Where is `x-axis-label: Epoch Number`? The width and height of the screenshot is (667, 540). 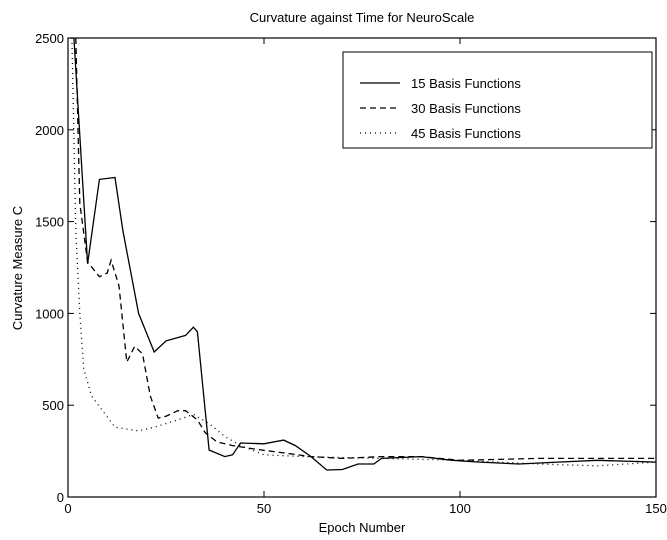 x-axis-label: Epoch Number is located at coordinates (362, 527).